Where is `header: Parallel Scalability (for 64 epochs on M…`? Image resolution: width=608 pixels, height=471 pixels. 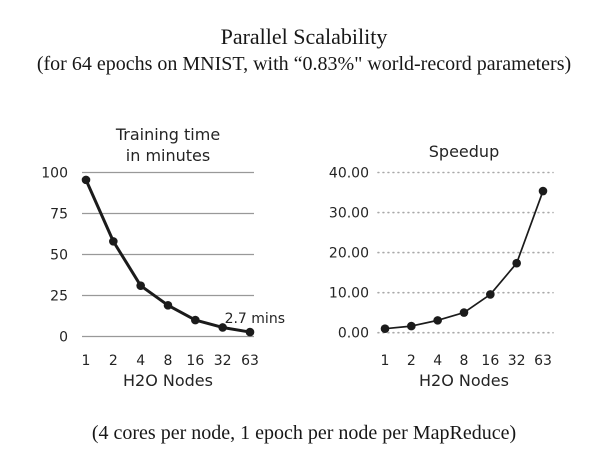
header: Parallel Scalability (for 64 epochs on M… is located at coordinates (304, 51).